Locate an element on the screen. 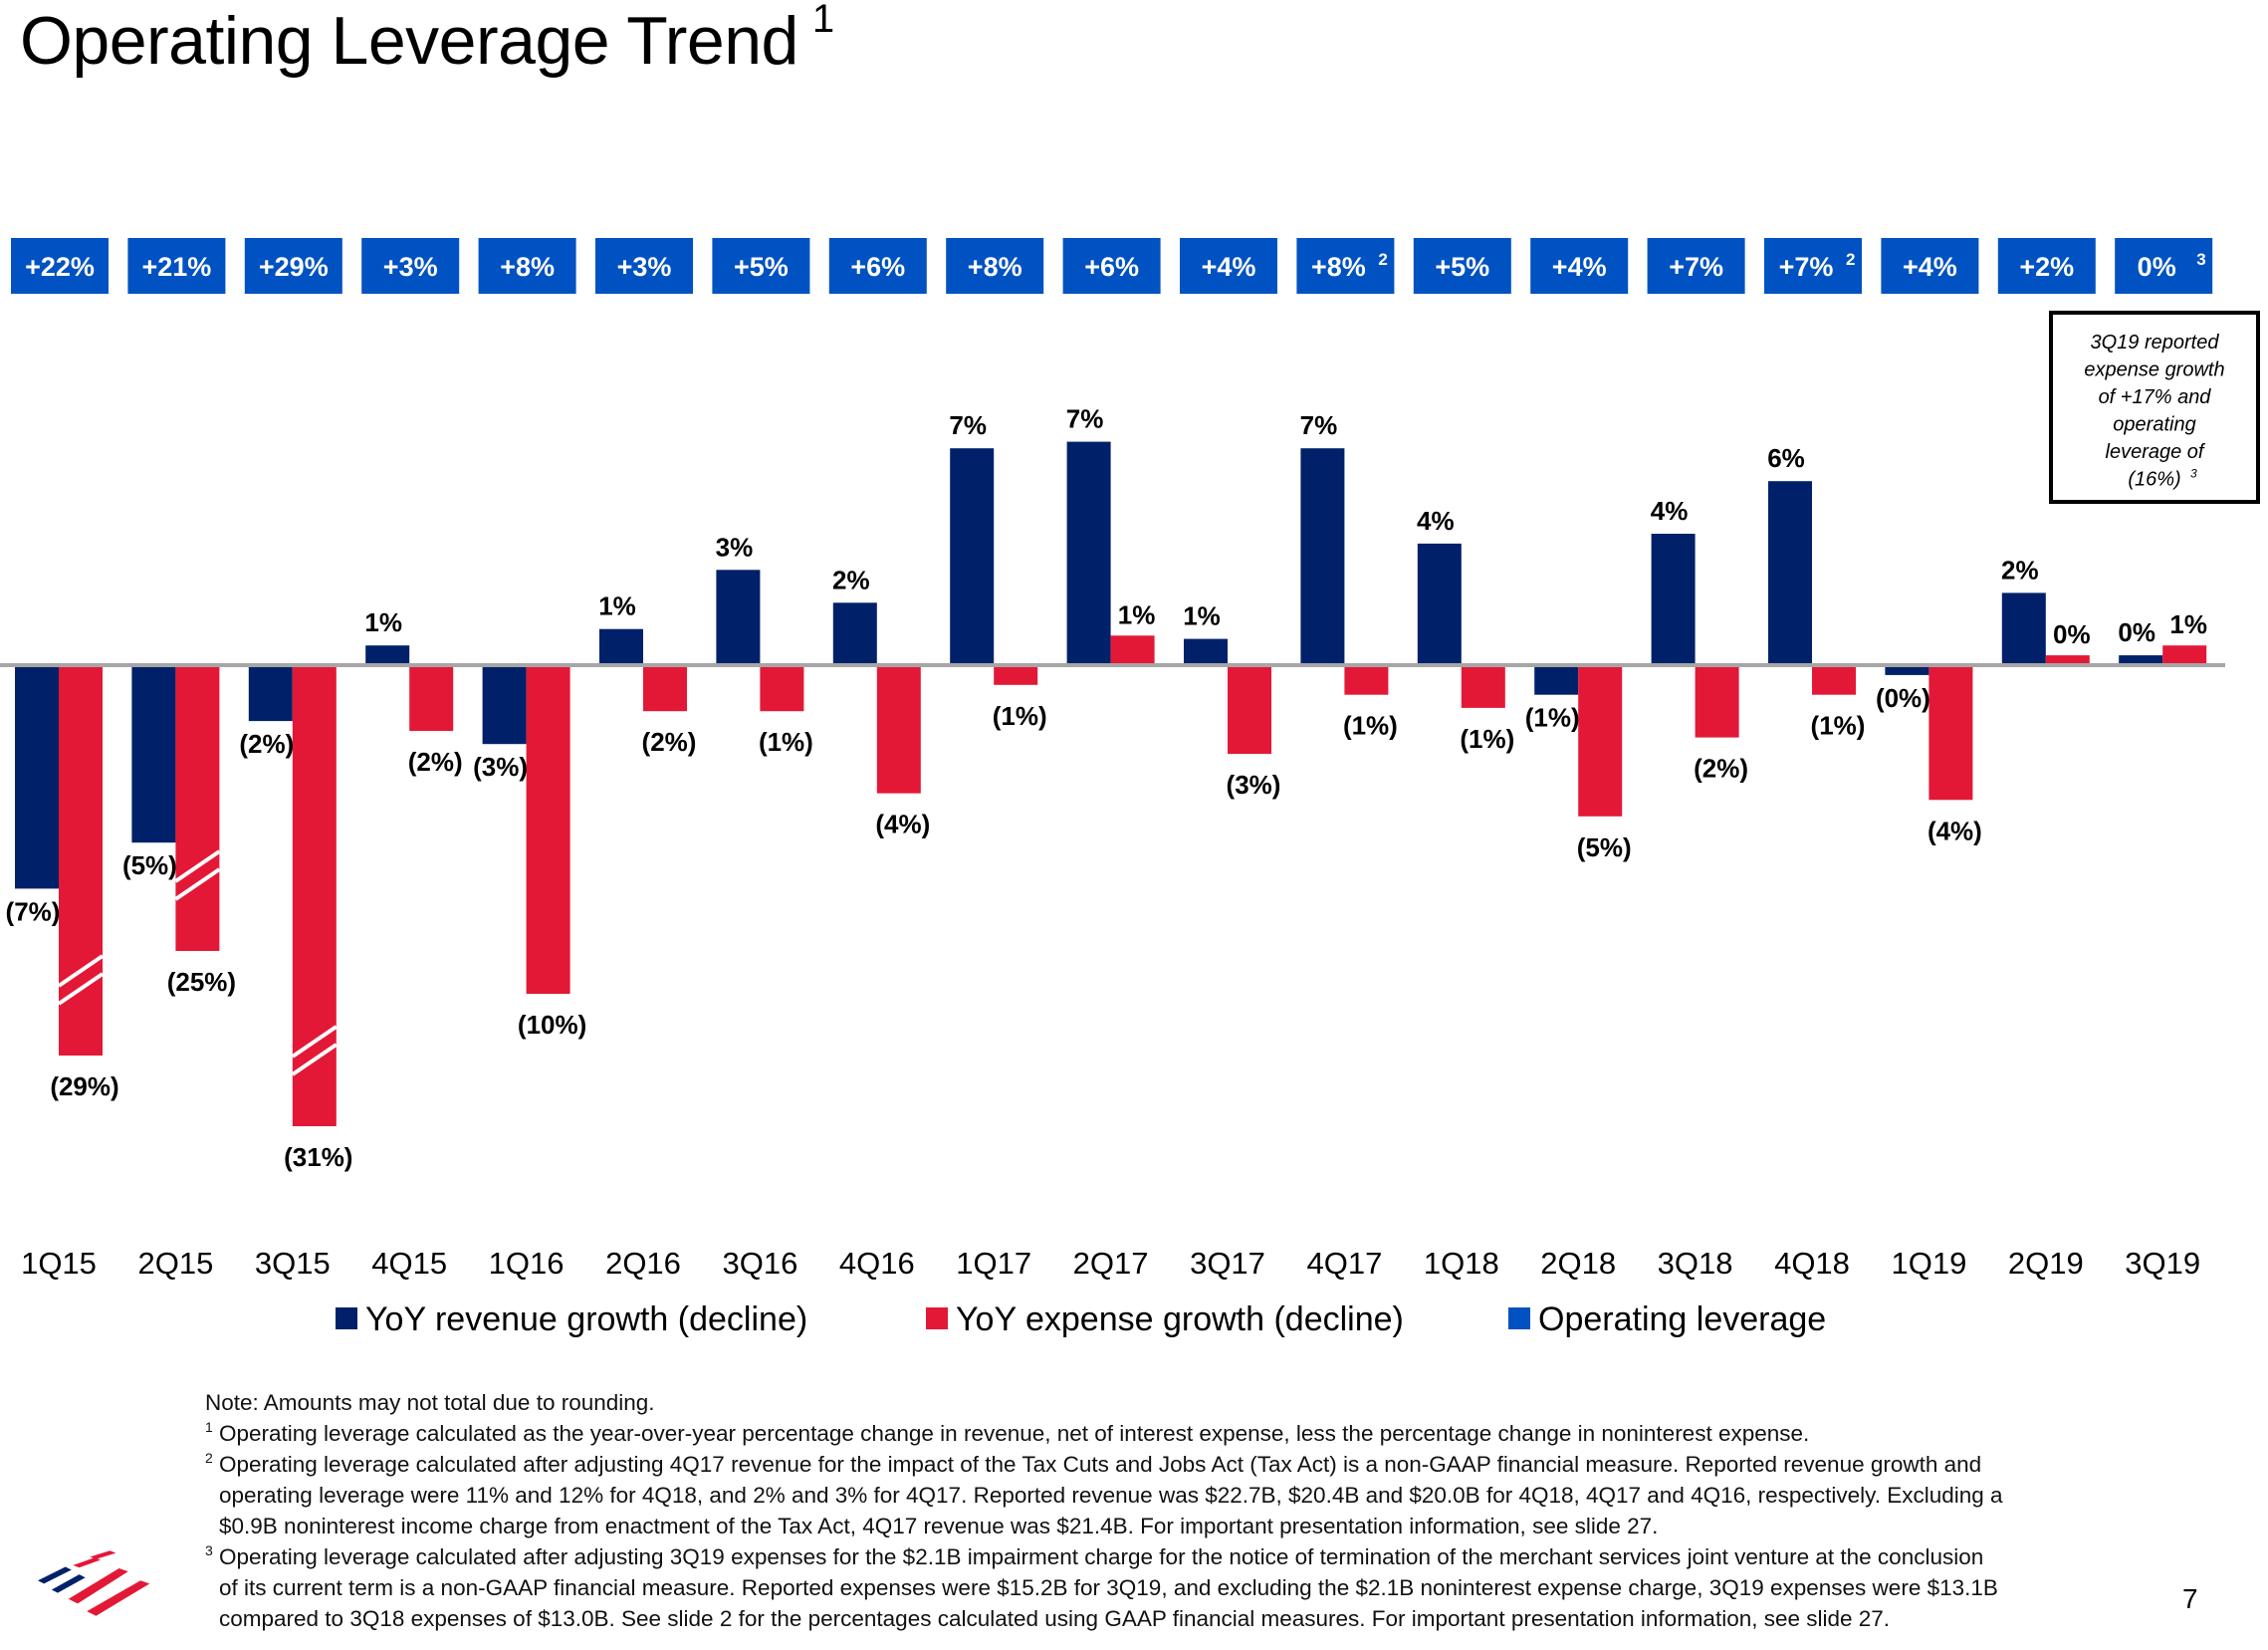  legend-swatch is located at coordinates (347, 1318).